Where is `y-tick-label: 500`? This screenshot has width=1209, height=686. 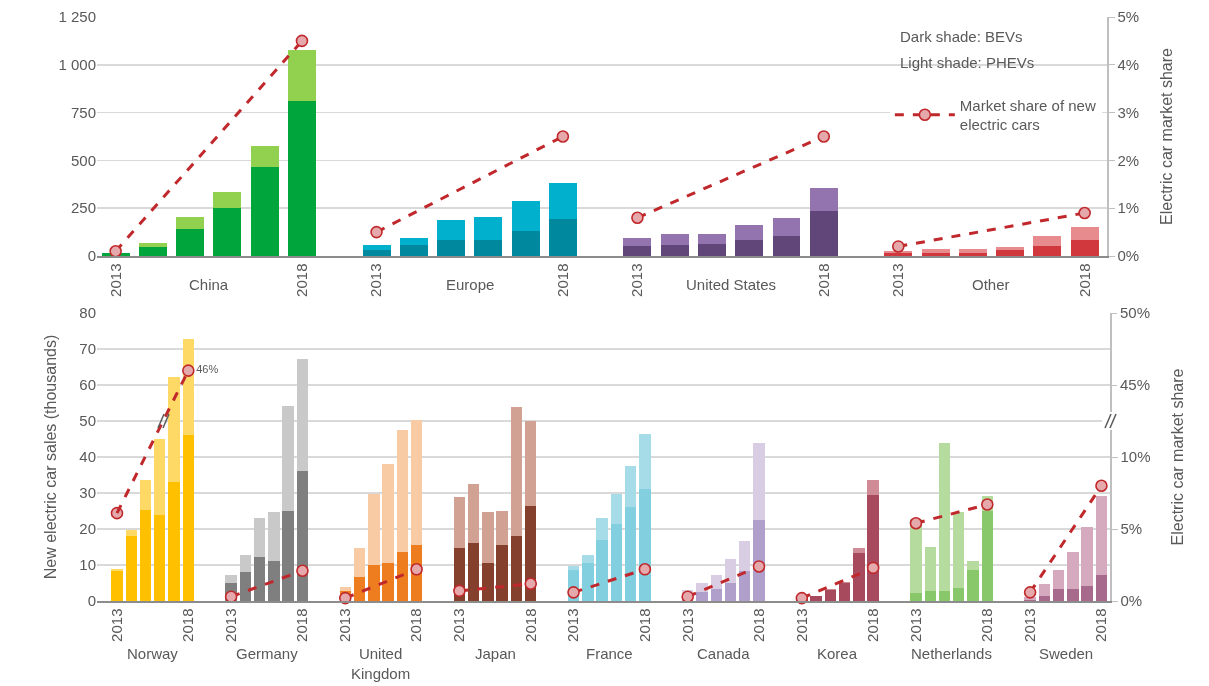 y-tick-label: 500 is located at coordinates (83, 160).